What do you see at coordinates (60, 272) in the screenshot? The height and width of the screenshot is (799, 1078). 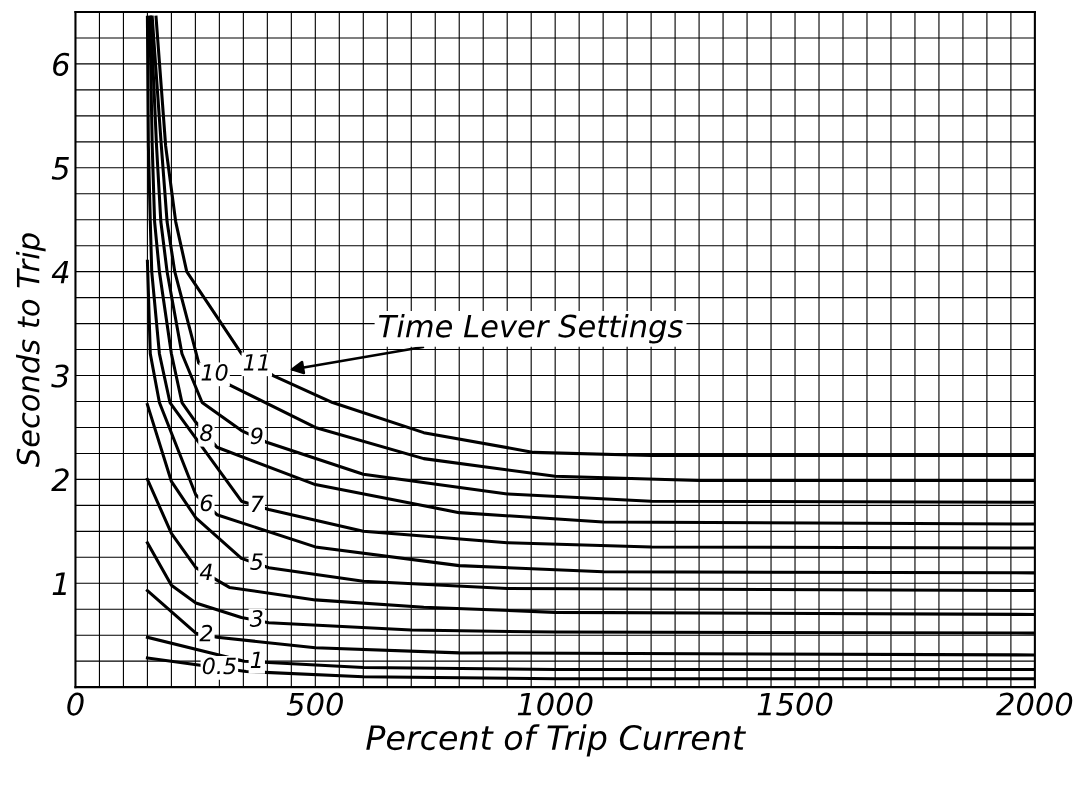 I see `y-tick-label: 4` at bounding box center [60, 272].